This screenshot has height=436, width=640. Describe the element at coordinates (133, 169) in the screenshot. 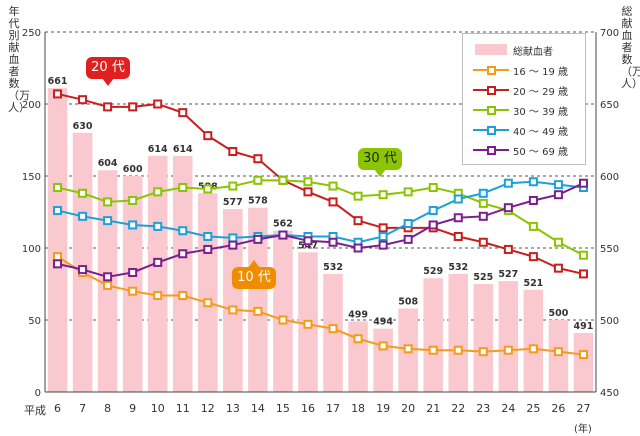

I see `bar-value-label: 600` at that location.